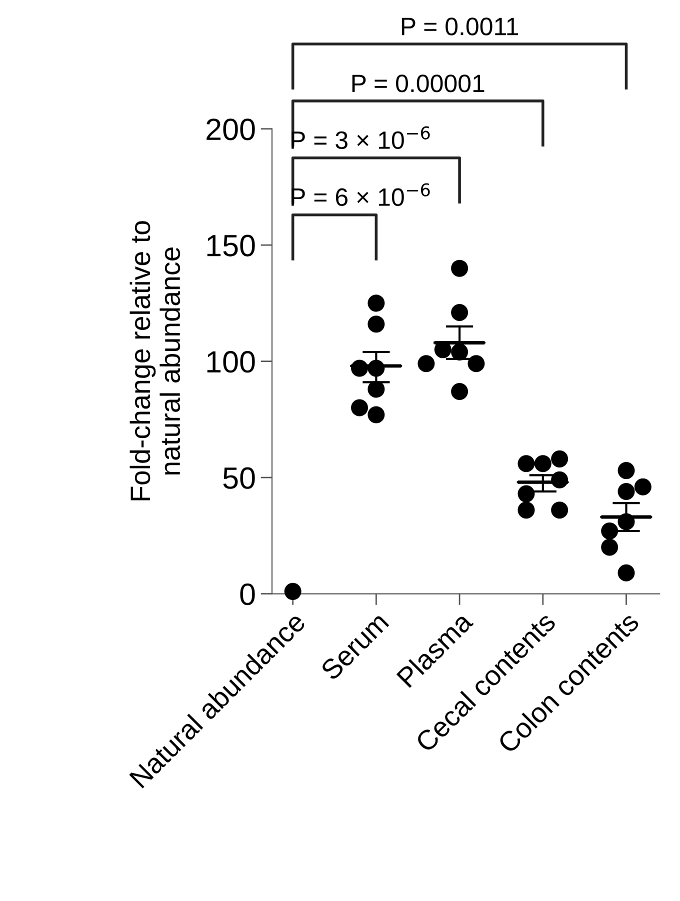  What do you see at coordinates (231, 245) in the screenshot?
I see `y-tick-label: 150` at bounding box center [231, 245].